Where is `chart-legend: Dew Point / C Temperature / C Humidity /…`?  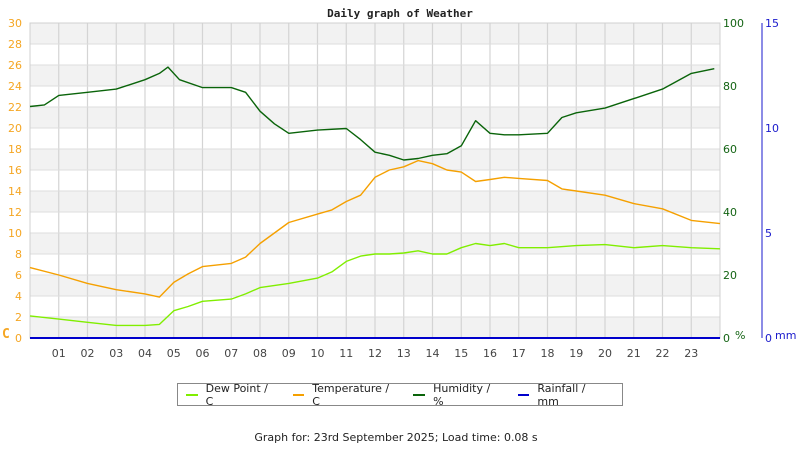 chart-legend: Dew Point / C Temperature / C Humidity /… is located at coordinates (400, 395).